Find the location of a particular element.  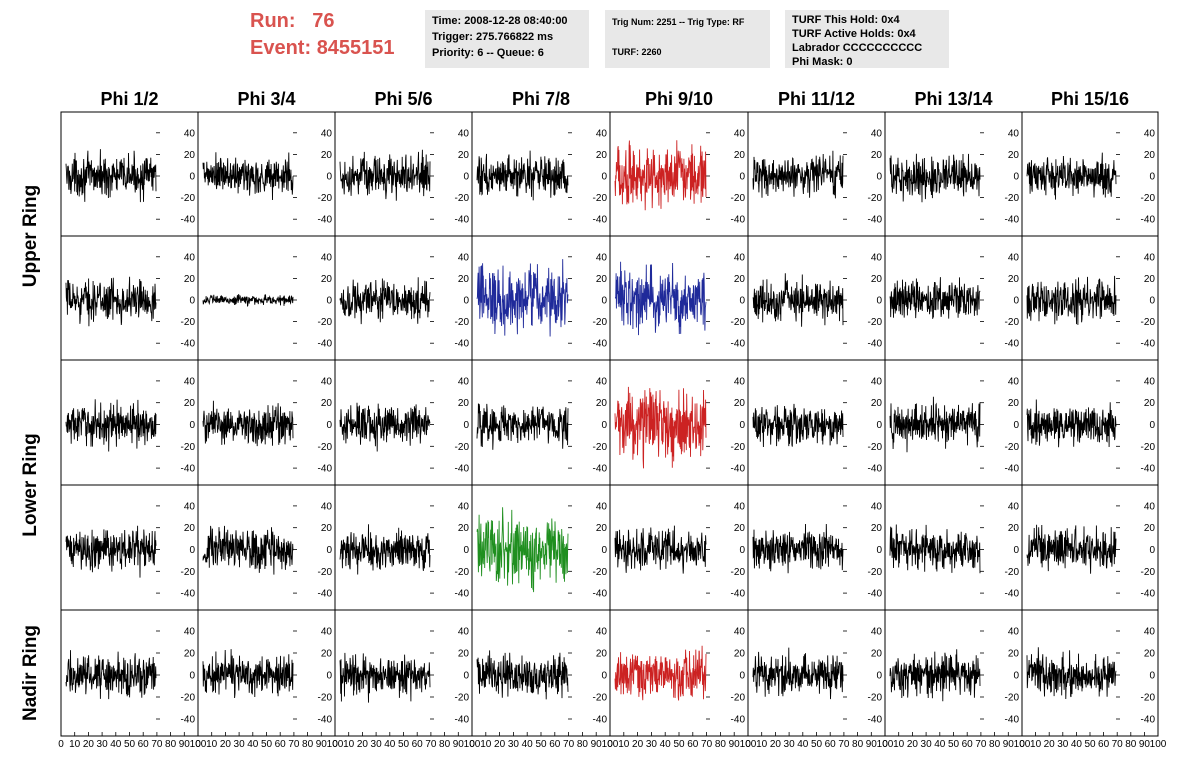

turf-hold-text: TURF This Hold: 0x4 is located at coordinates (846, 20).